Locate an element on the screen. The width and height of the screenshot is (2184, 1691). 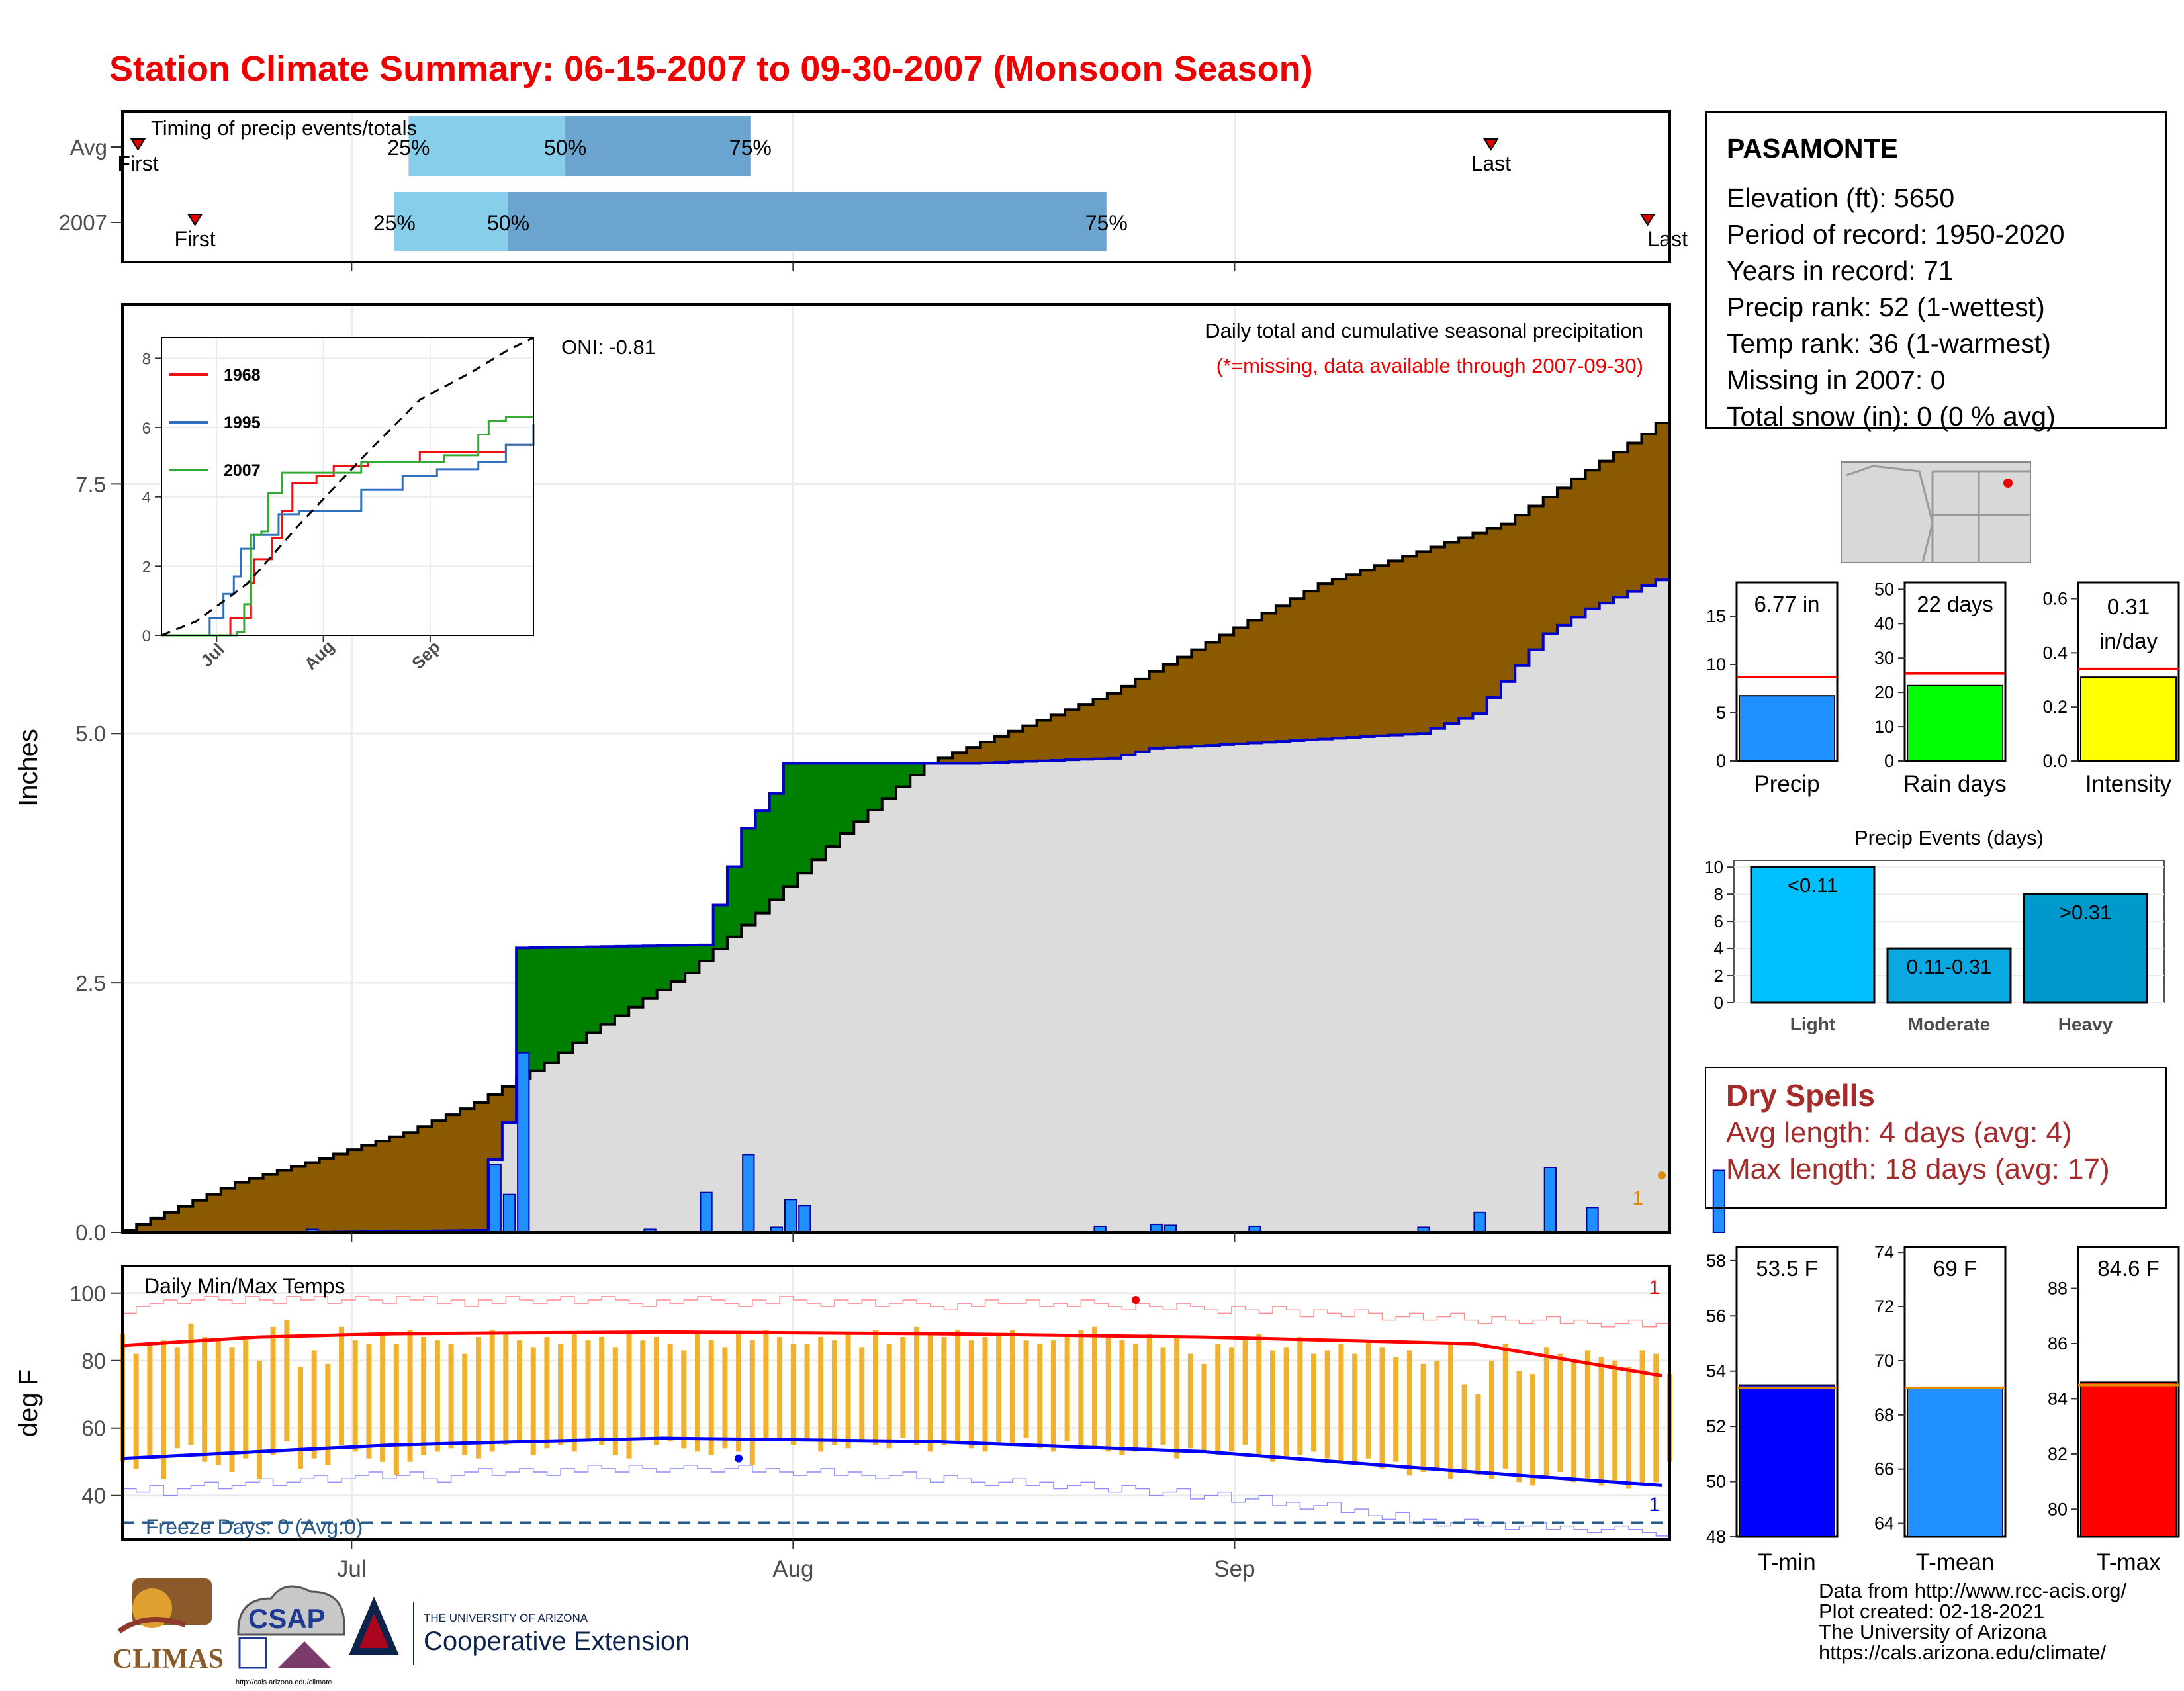
record-marker-top: 1 is located at coordinates (1655, 1288).